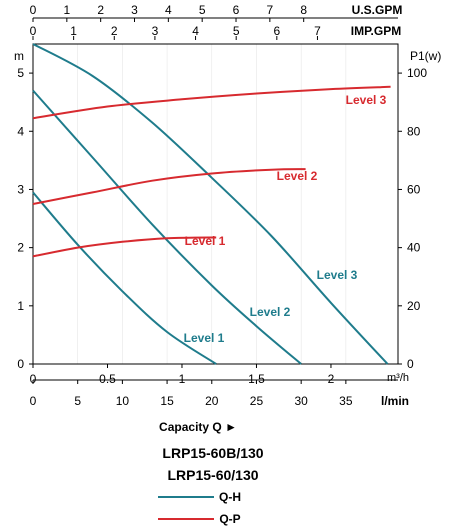 The width and height of the screenshot is (454, 529). I want to click on flow-lmin-tick-label: 15, so click(167, 401).